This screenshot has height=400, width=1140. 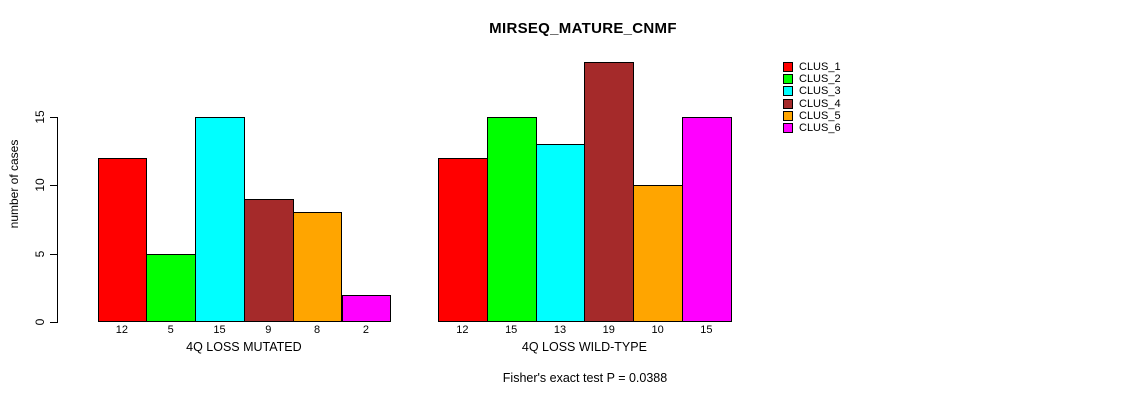 I want to click on y-axis-line, so click(x=57, y=219).